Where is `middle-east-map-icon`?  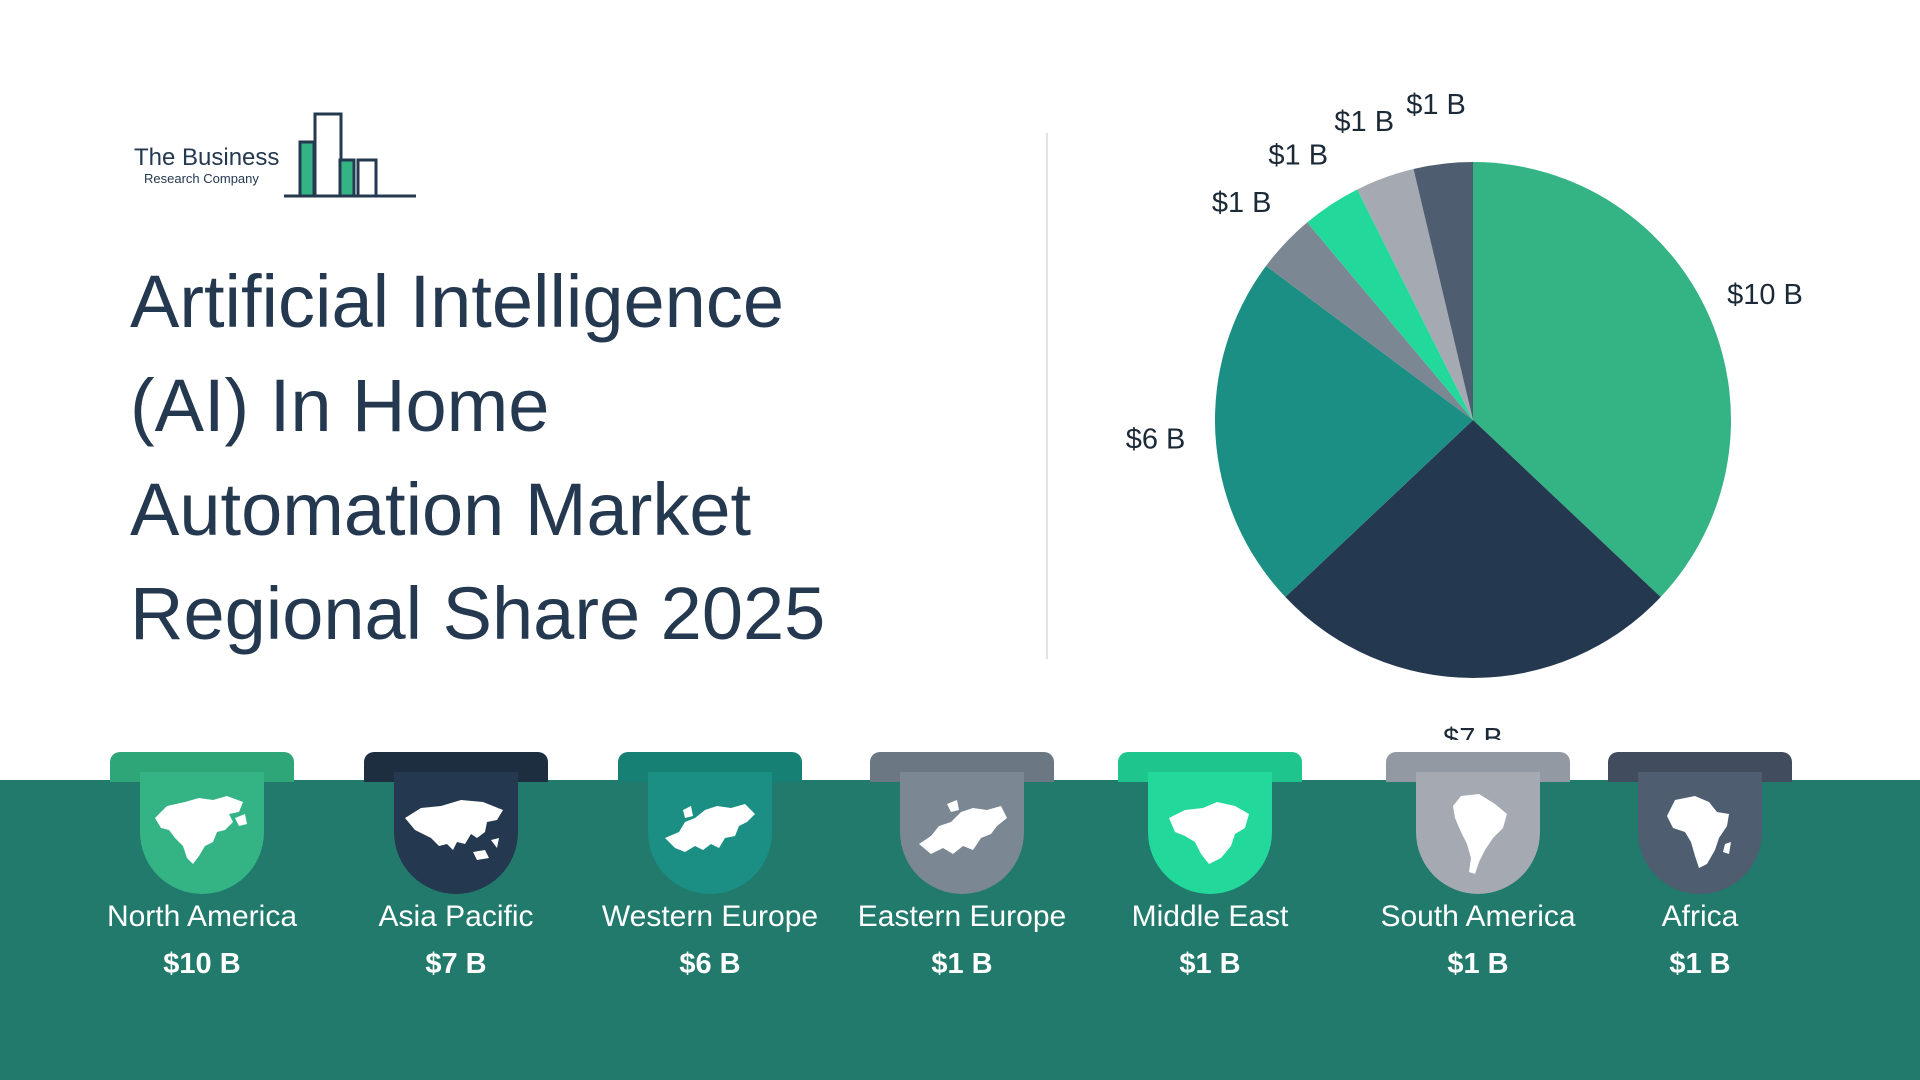 middle-east-map-icon is located at coordinates (1209, 833).